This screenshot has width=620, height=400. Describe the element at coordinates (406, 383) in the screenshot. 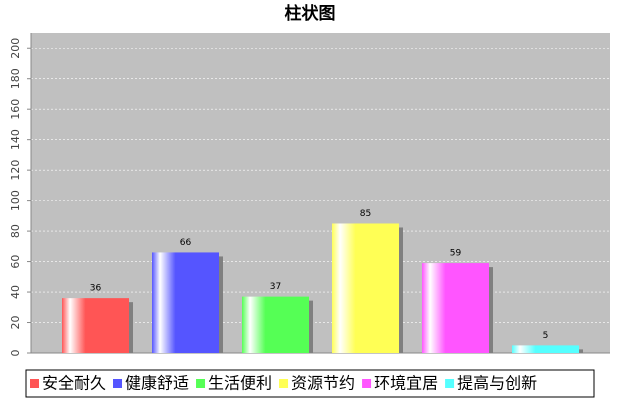

I see `legend-label: 环境宜居` at that location.